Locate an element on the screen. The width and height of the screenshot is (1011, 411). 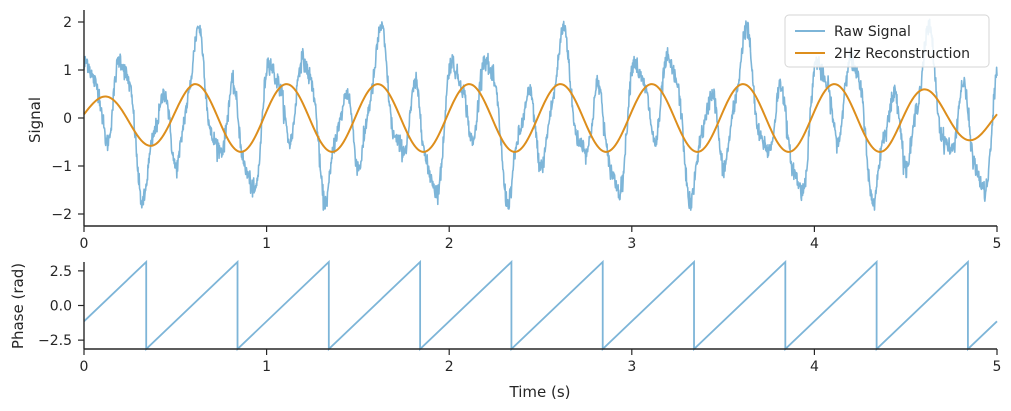
signal-x-tick-label: 3 is located at coordinates (631, 244).